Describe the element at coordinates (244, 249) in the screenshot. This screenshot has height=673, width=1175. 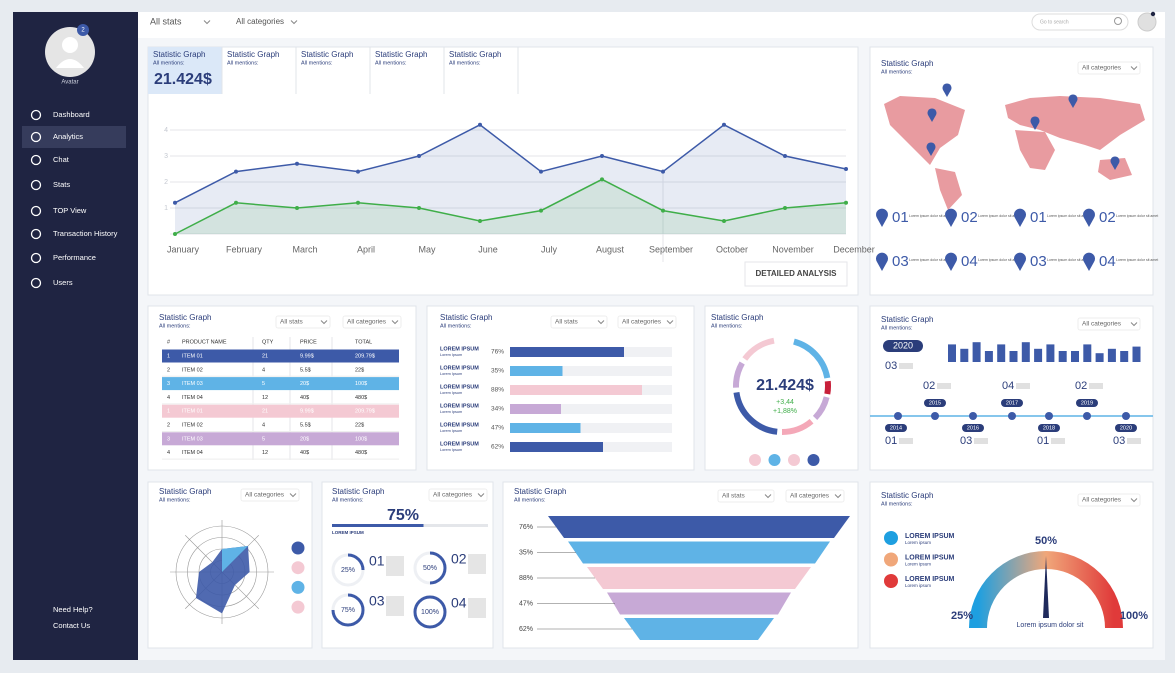
I see `x-tick-label: February` at that location.